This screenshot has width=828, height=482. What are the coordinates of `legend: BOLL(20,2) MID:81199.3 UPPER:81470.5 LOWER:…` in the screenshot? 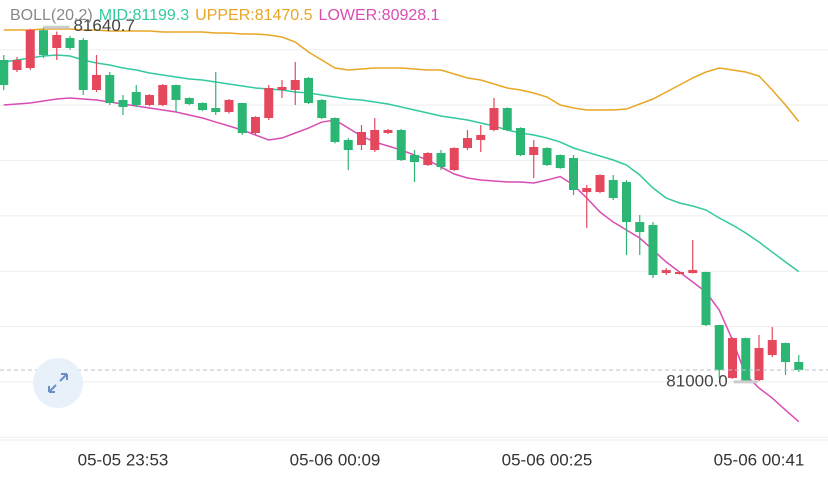 It's located at (225, 15).